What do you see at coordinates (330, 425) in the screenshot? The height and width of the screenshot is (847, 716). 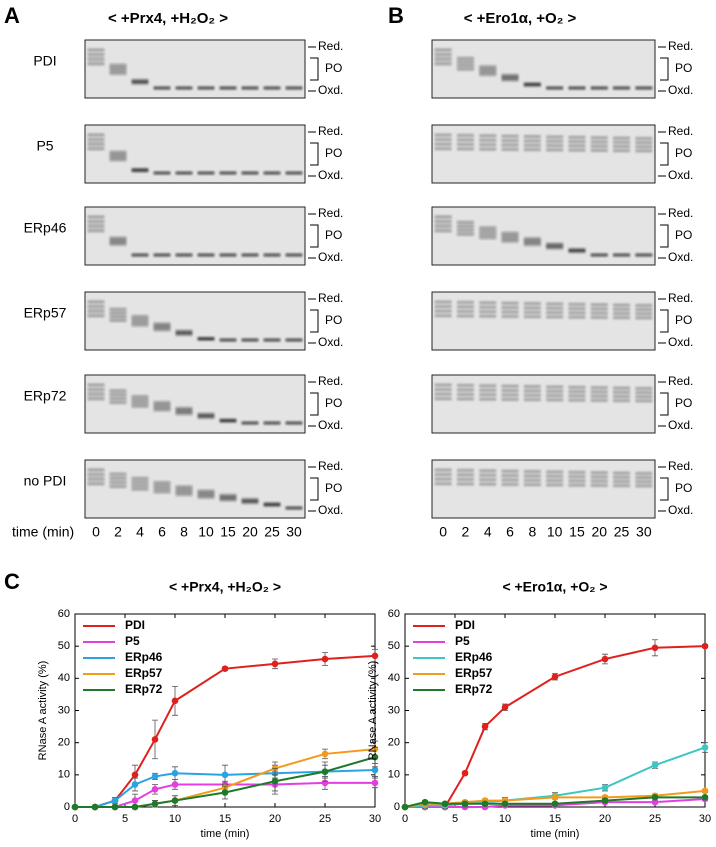 I see `band-label: Oxd.` at bounding box center [330, 425].